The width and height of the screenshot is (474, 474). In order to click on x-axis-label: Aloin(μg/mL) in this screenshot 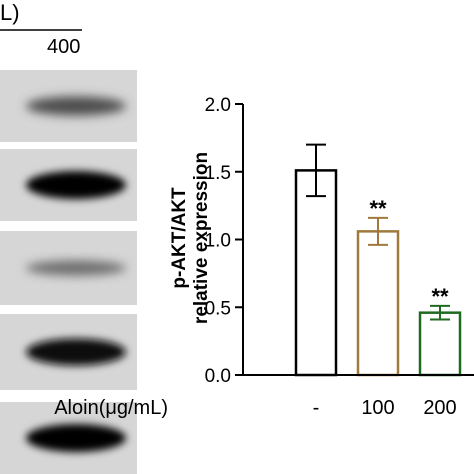, I will do `click(111, 408)`.